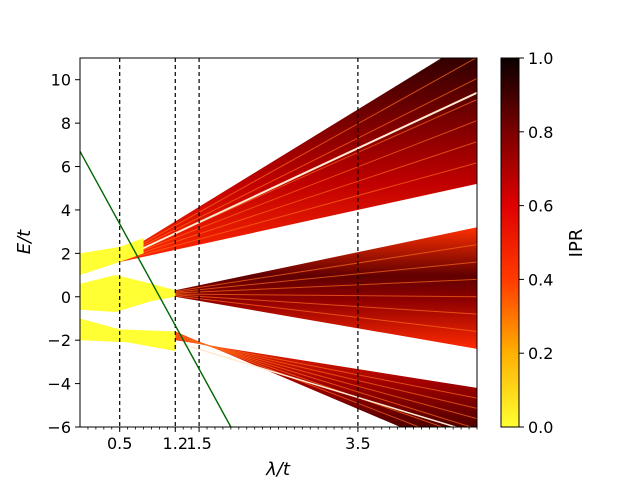 The image size is (640, 480). What do you see at coordinates (59, 340) in the screenshot?
I see `y-tick-label: −2` at bounding box center [59, 340].